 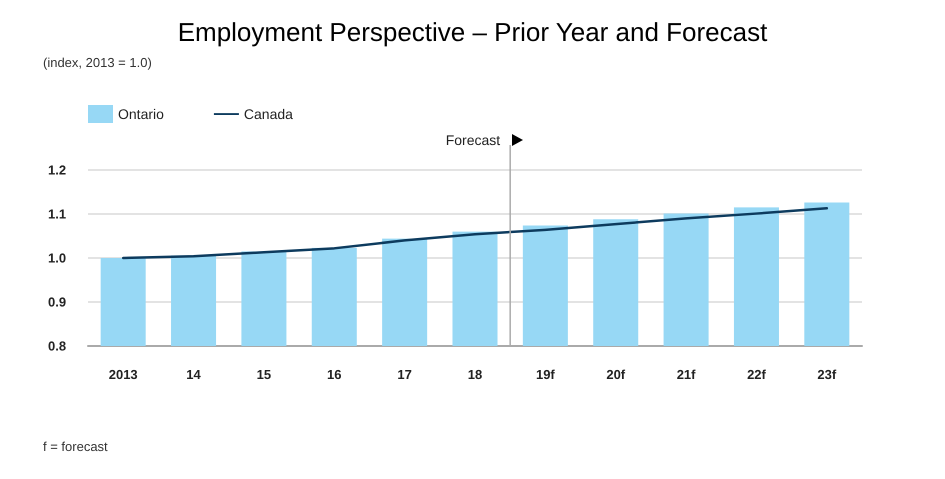 What do you see at coordinates (57, 302) in the screenshot?
I see `y-tick-label: 0.9` at bounding box center [57, 302].